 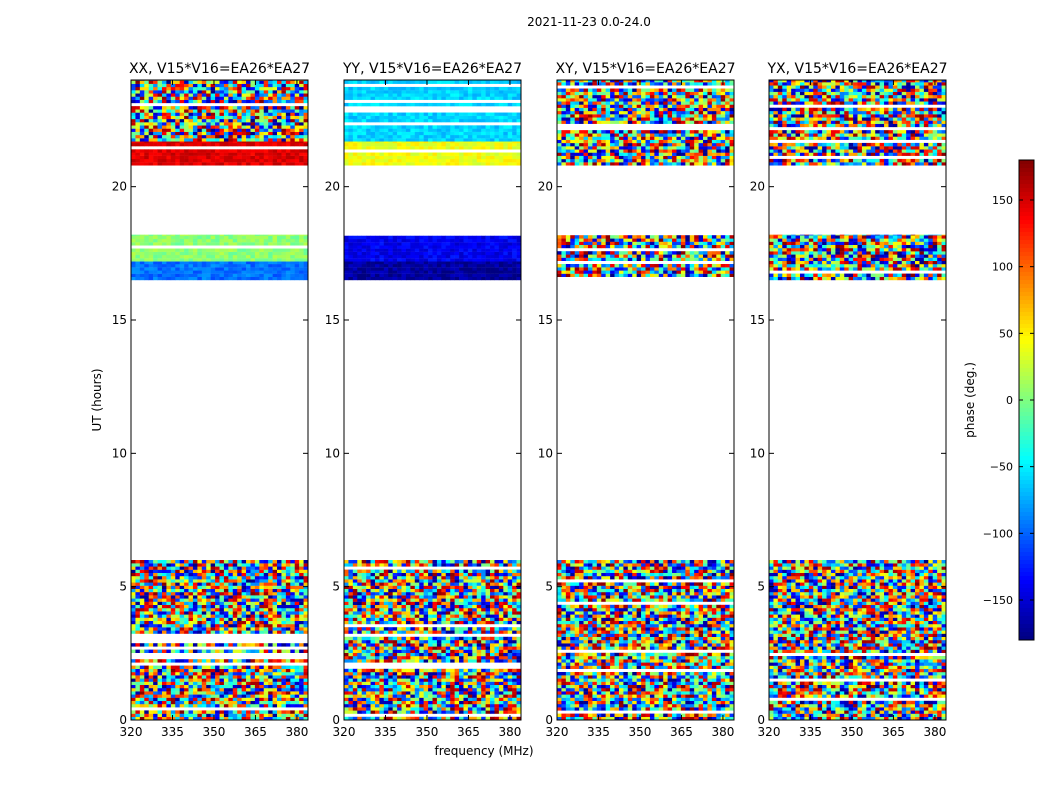 What do you see at coordinates (119, 320) in the screenshot?
I see `y-tick-label: 15` at bounding box center [119, 320].